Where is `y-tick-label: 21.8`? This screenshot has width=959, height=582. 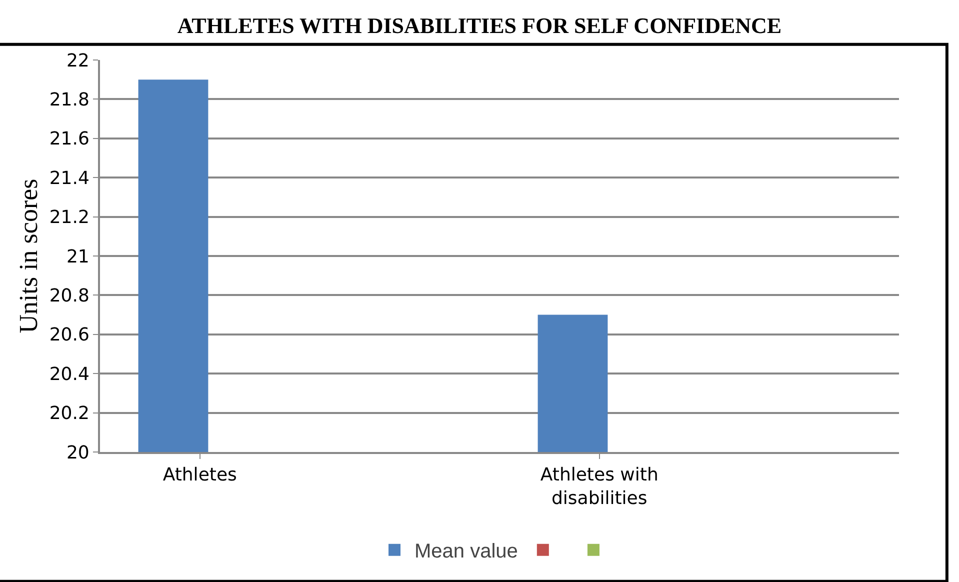
y-tick-label: 21.8 is located at coordinates (69, 100).